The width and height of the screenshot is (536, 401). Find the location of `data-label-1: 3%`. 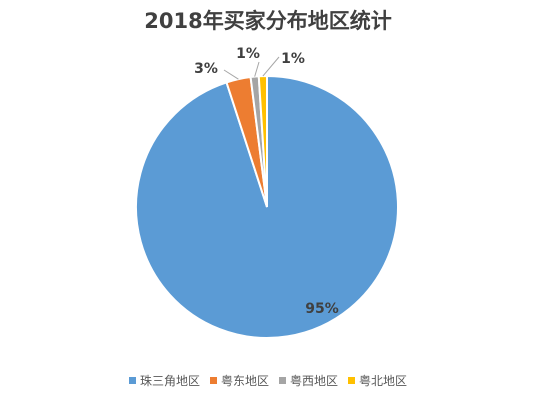

data-label-1: 3% is located at coordinates (206, 69).